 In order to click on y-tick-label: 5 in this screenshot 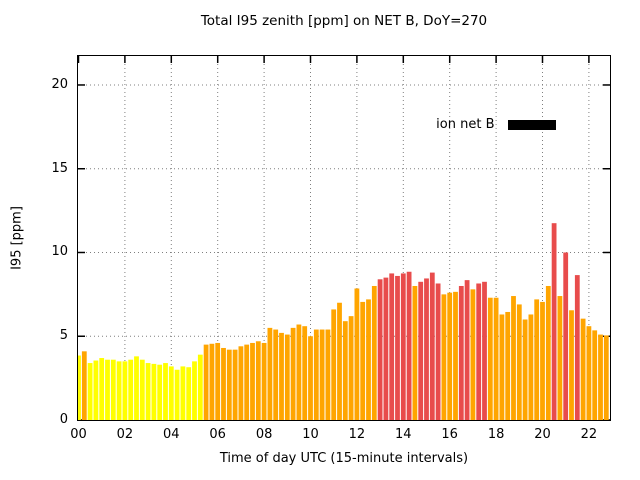, I will do `click(63, 336)`.